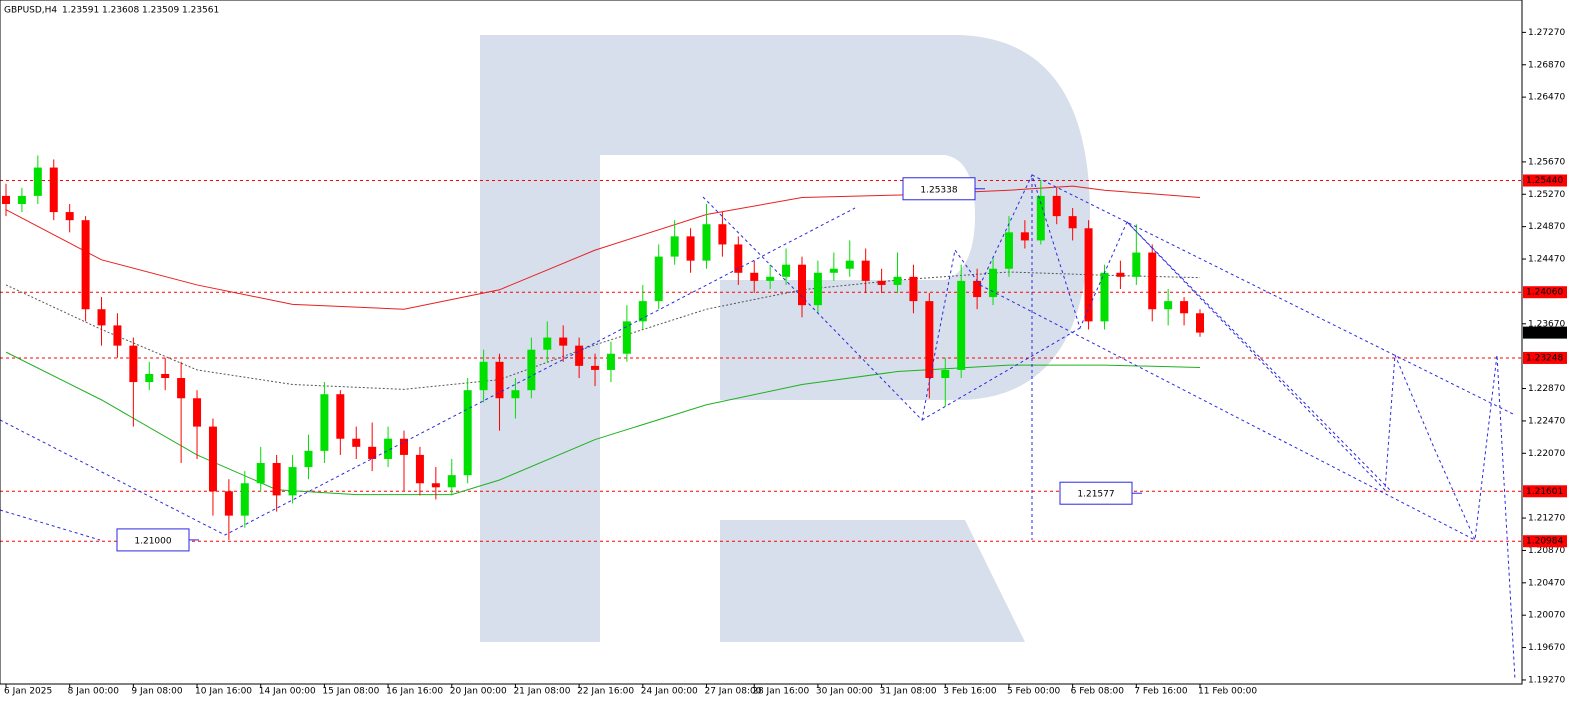 The image size is (1596, 716). Describe the element at coordinates (1544, 542) in the screenshot. I see `level-label: 1.20984` at that location.